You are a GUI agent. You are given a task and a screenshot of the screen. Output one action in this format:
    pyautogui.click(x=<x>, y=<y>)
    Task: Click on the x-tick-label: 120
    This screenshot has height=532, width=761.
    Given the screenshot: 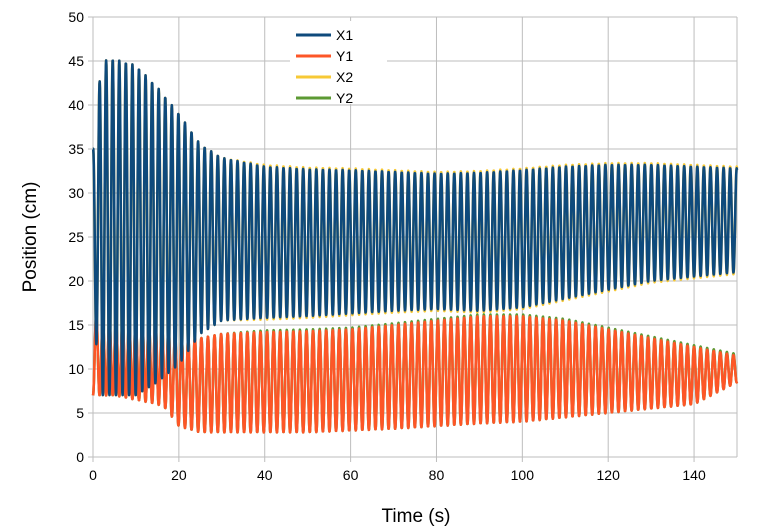 What is the action you would take?
    pyautogui.click(x=609, y=475)
    